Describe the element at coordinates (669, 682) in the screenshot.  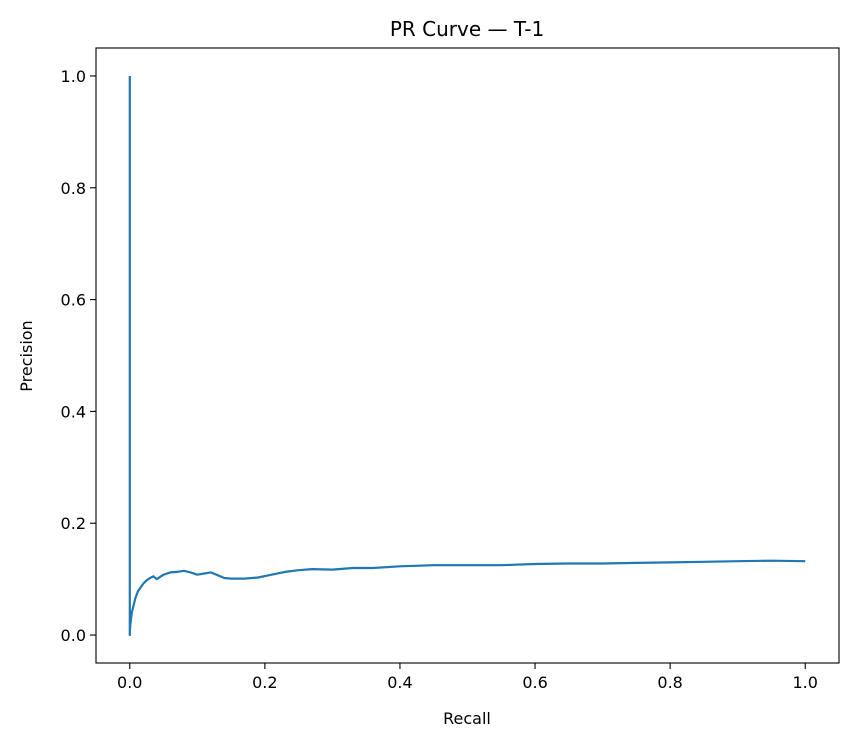
I see `x-tick-label: 0.8` at that location.